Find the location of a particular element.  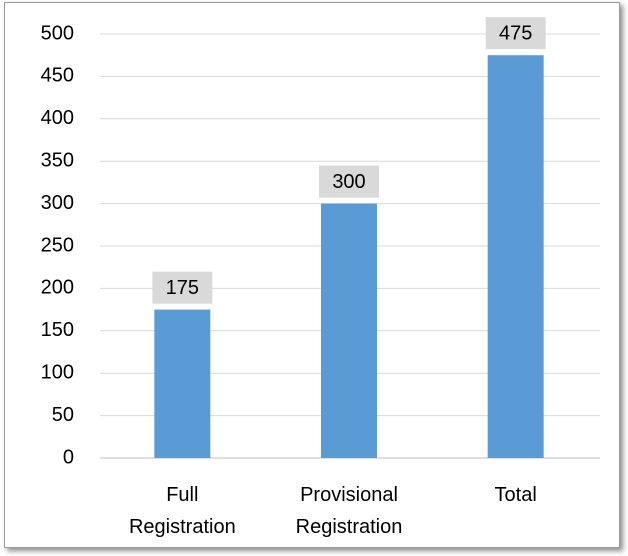

y-tick-label: 50 is located at coordinates (63, 415).